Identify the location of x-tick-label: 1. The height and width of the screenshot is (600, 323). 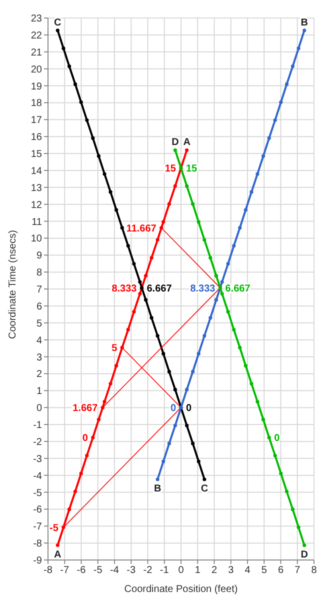
(197, 570).